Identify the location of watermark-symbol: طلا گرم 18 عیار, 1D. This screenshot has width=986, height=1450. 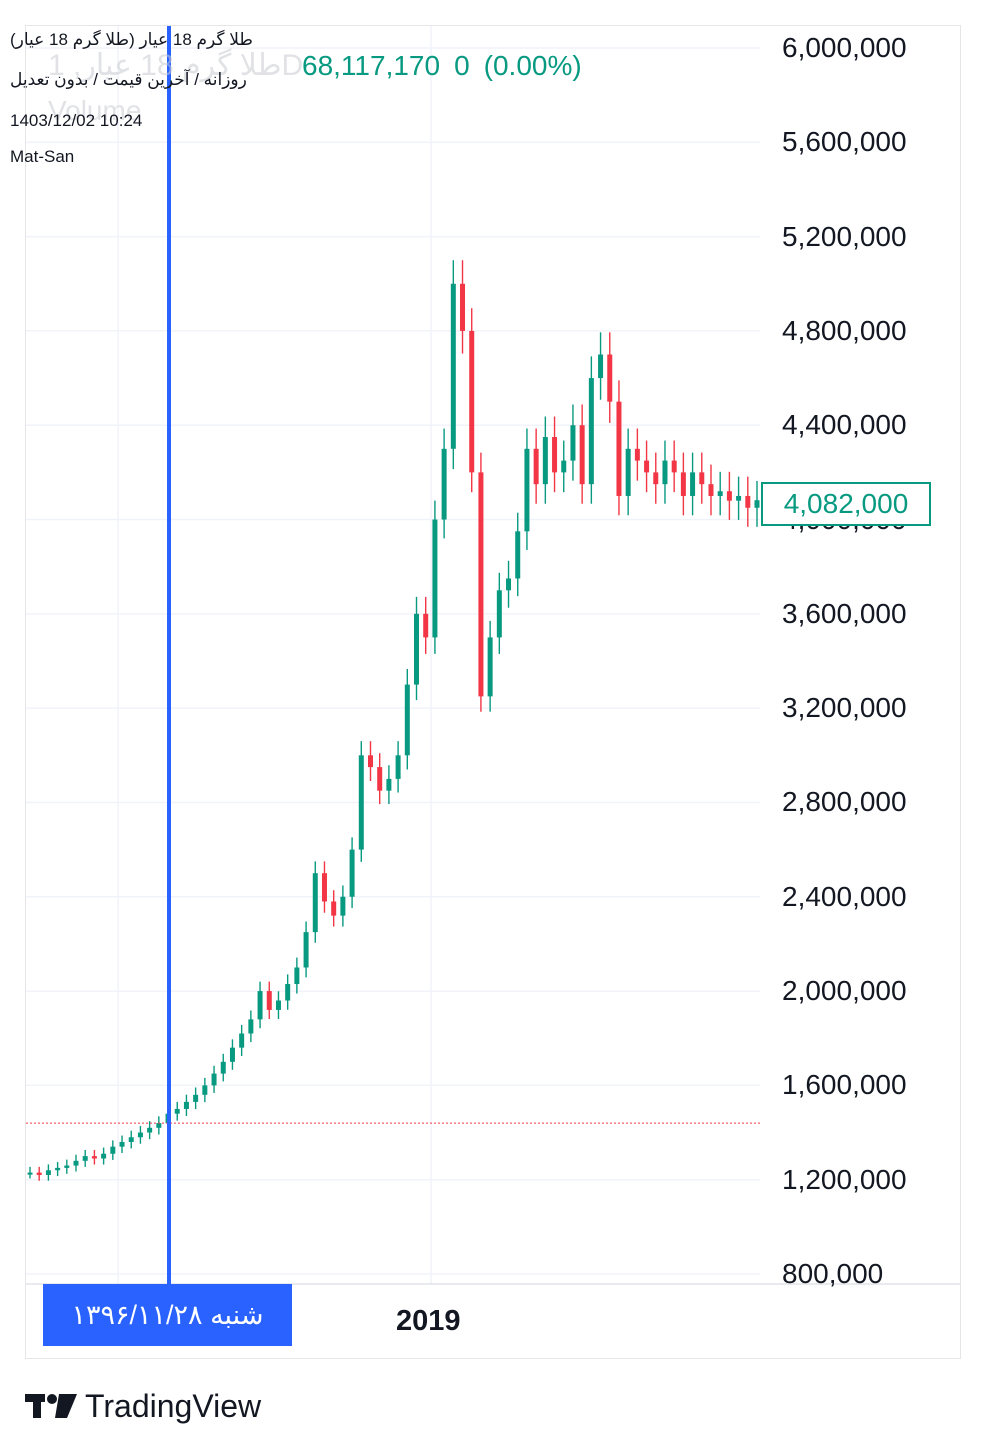
(176, 65).